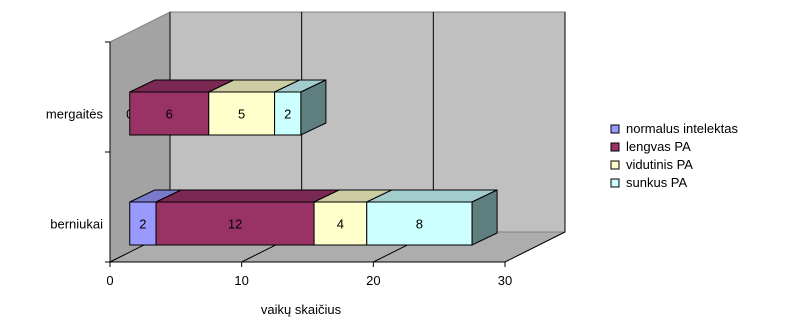 Image resolution: width=803 pixels, height=322 pixels. What do you see at coordinates (169, 114) in the screenshot?
I see `data-label: 6` at bounding box center [169, 114].